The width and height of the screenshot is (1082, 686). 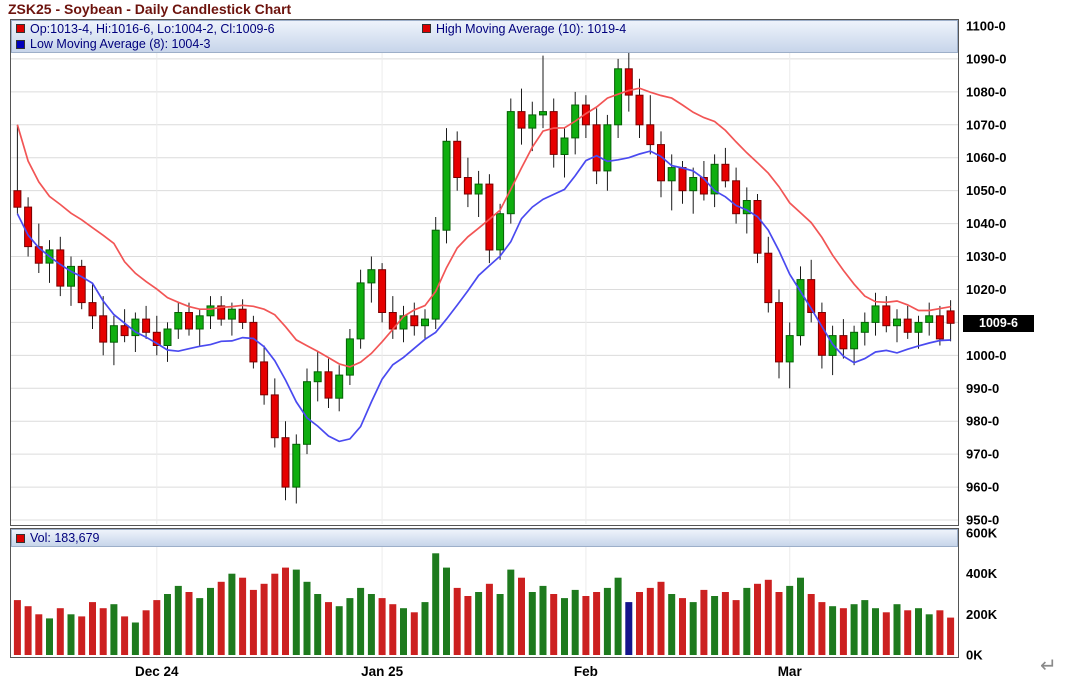 What do you see at coordinates (65, 538) in the screenshot?
I see `volume-legend-label: Vol: 183,679` at bounding box center [65, 538].